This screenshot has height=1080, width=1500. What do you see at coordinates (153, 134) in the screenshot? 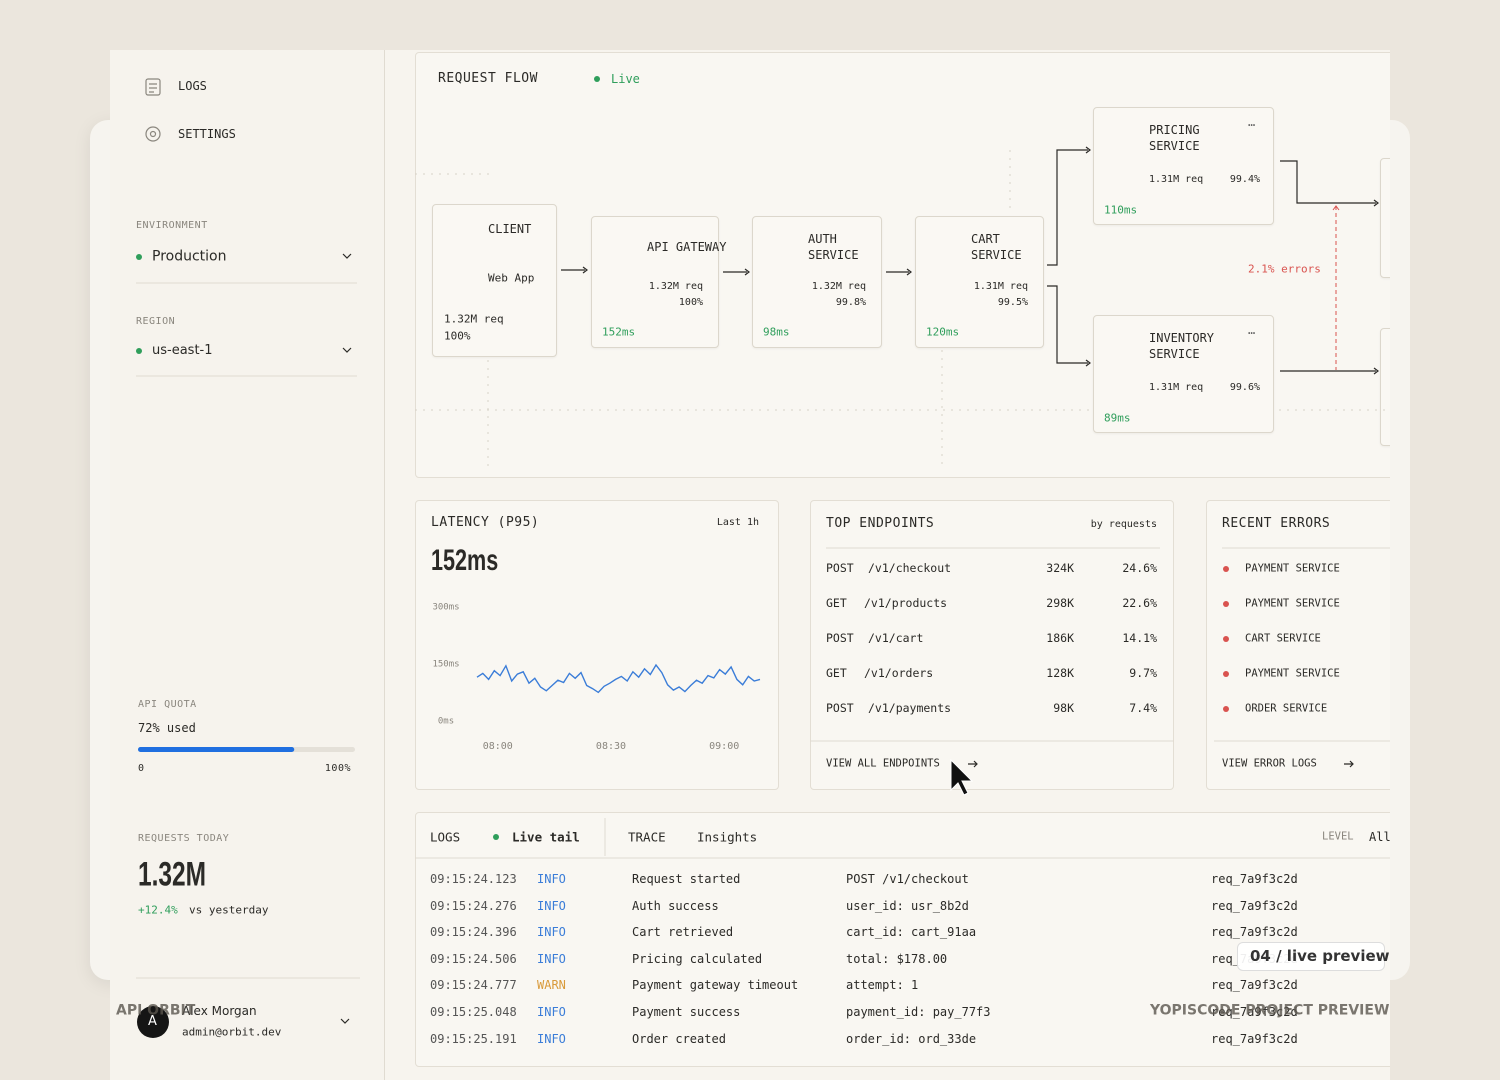
I see `settings-icon-core` at bounding box center [153, 134].